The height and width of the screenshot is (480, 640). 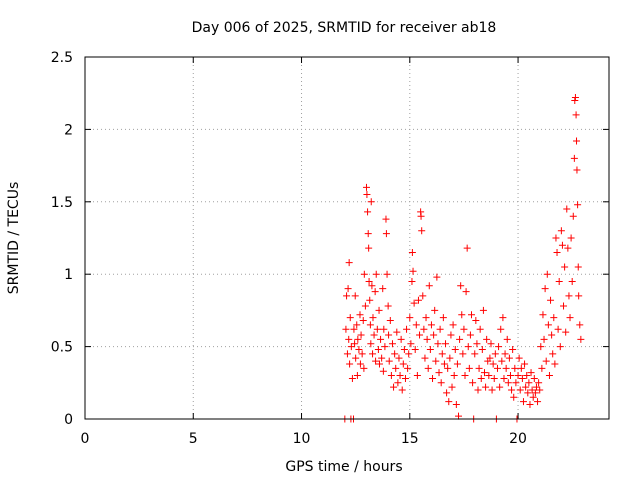 What do you see at coordinates (302, 439) in the screenshot?
I see `x-tick-label: 10` at bounding box center [302, 439].